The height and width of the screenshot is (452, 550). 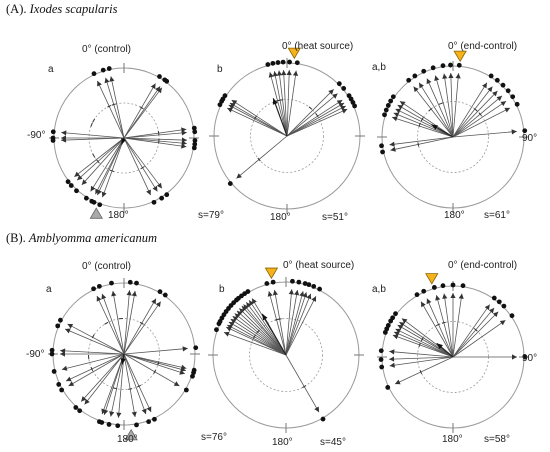 I want to click on panel-b-letter: (B), so click(x=14, y=238).